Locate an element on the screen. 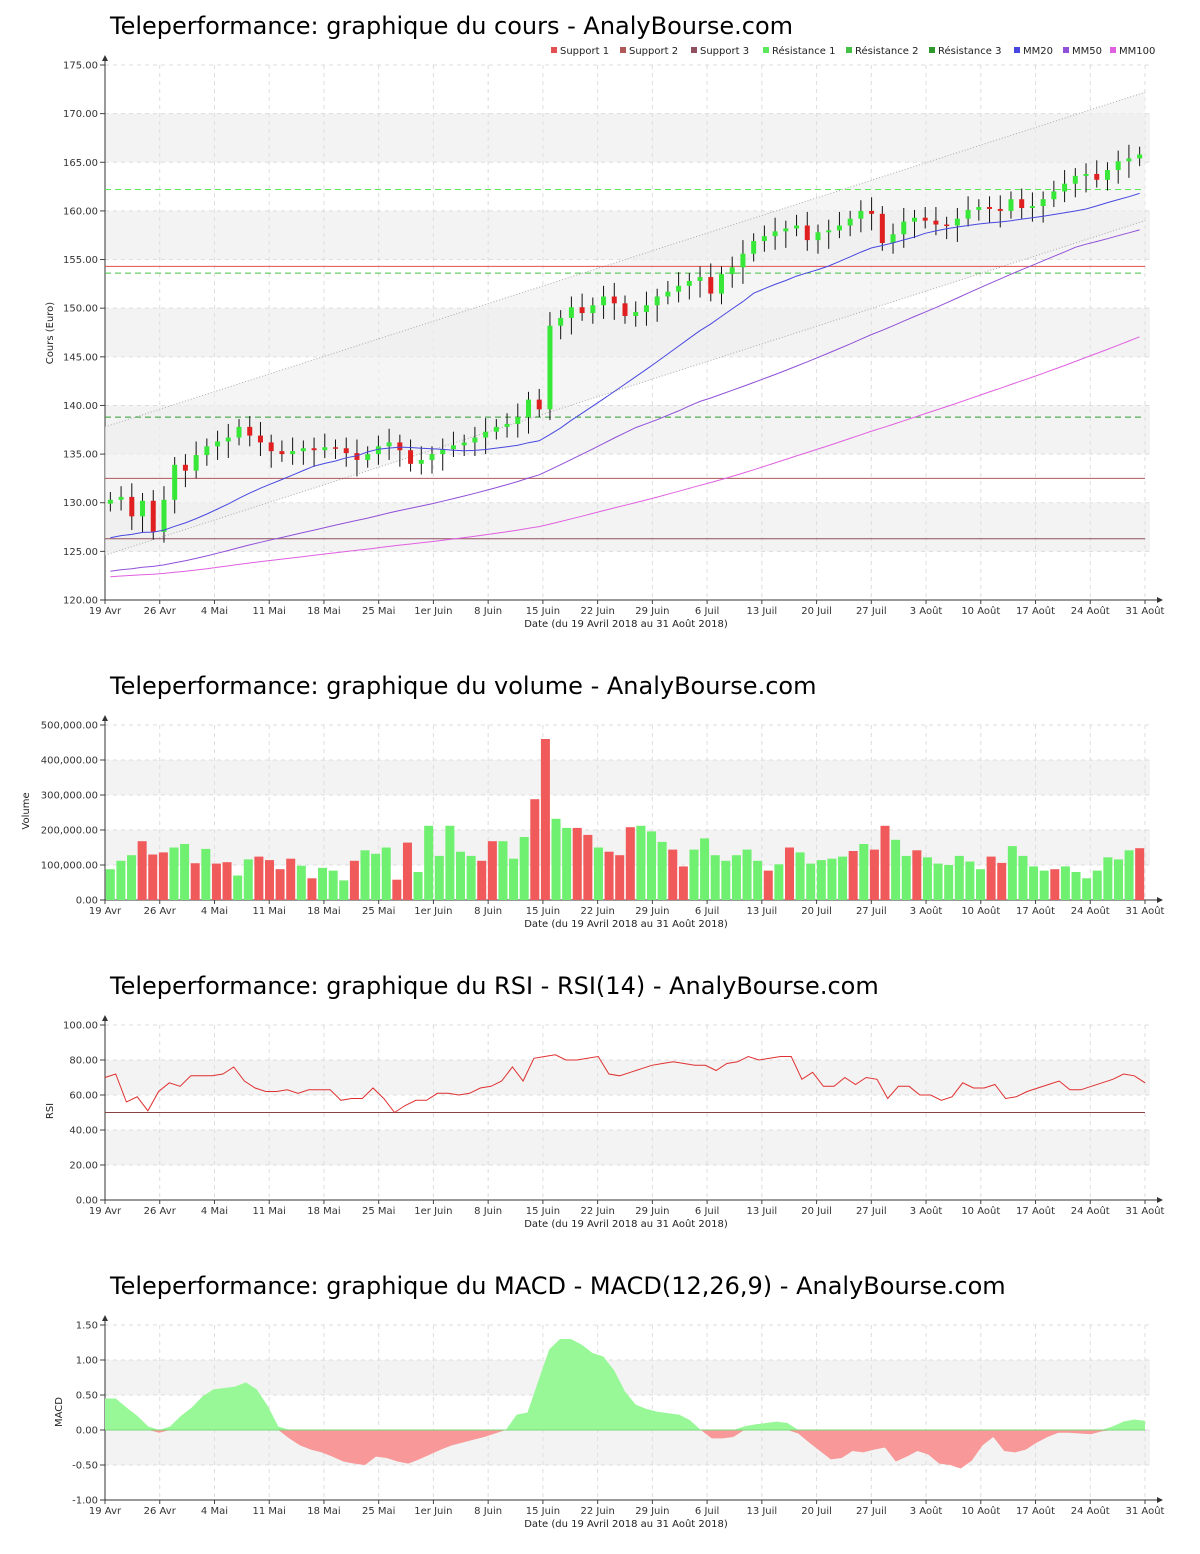 This screenshot has height=1554, width=1200. mm100-line is located at coordinates (625, 457).